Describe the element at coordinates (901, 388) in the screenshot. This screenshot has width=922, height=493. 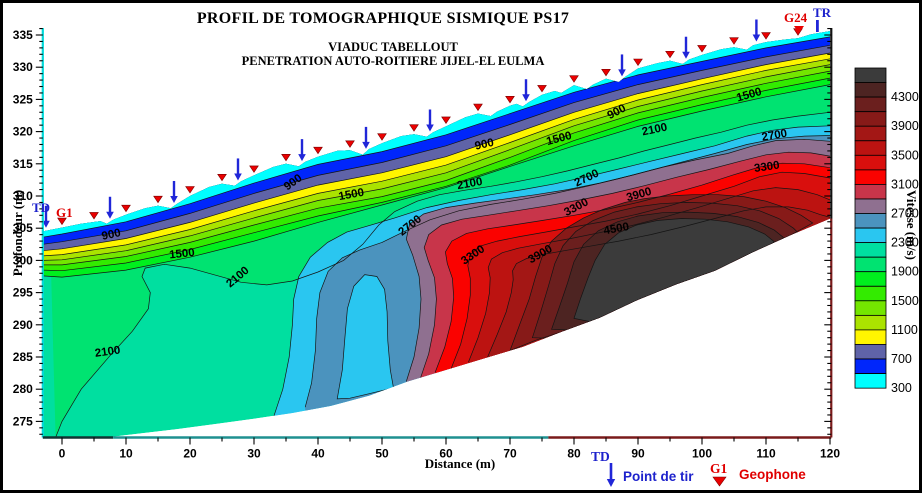
I see `colorbar-tick-label: 300` at that location.